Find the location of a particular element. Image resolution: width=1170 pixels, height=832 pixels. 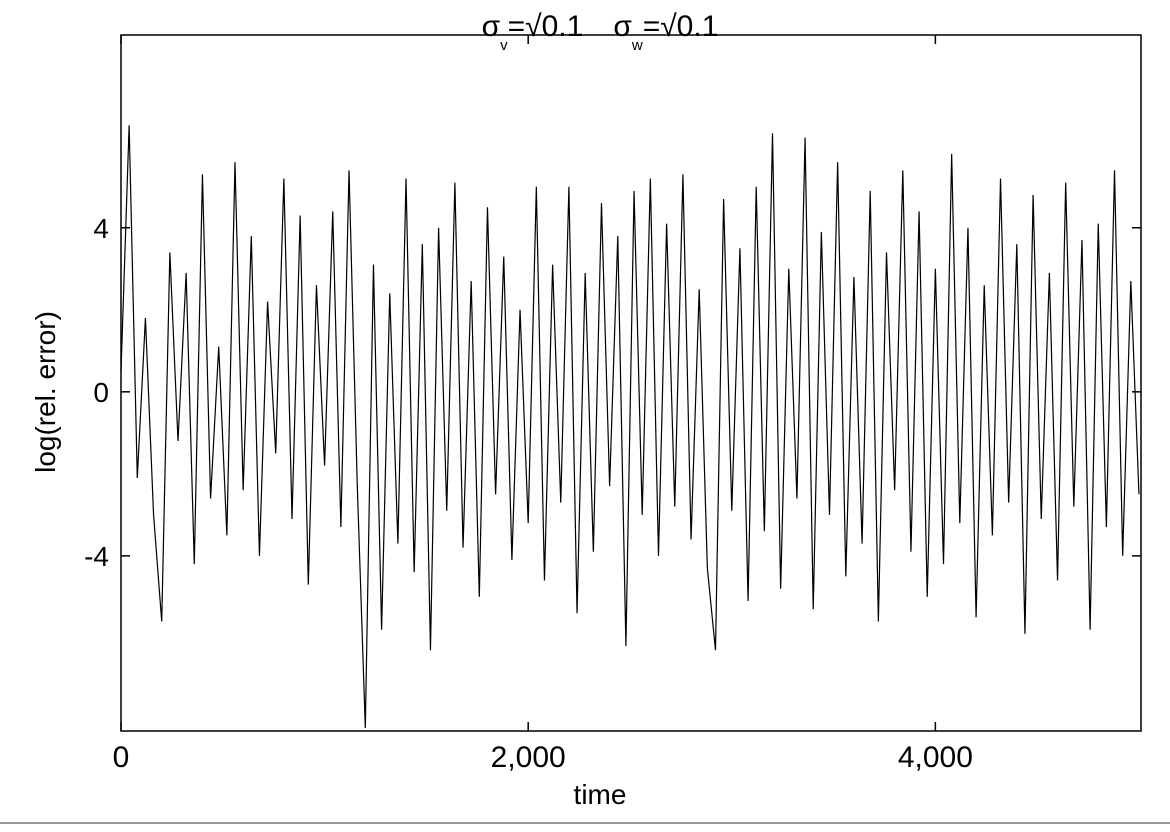

x-tick-label: 2,000 is located at coordinates (528, 757).